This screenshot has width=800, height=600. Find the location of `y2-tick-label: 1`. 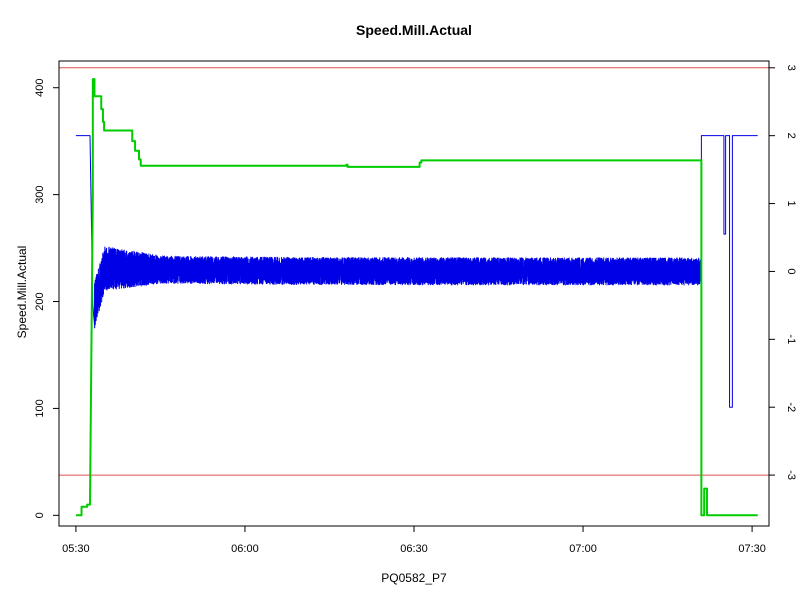

y2-tick-label: 1 is located at coordinates (791, 203).